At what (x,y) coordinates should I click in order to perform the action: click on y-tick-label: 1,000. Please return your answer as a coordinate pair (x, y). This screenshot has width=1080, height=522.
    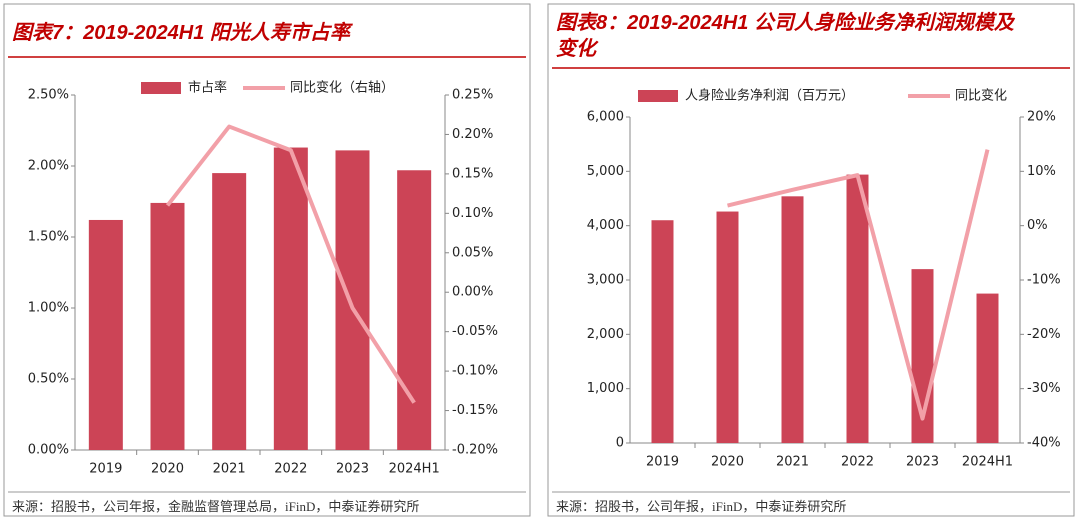
    Looking at the image, I should click on (605, 388).